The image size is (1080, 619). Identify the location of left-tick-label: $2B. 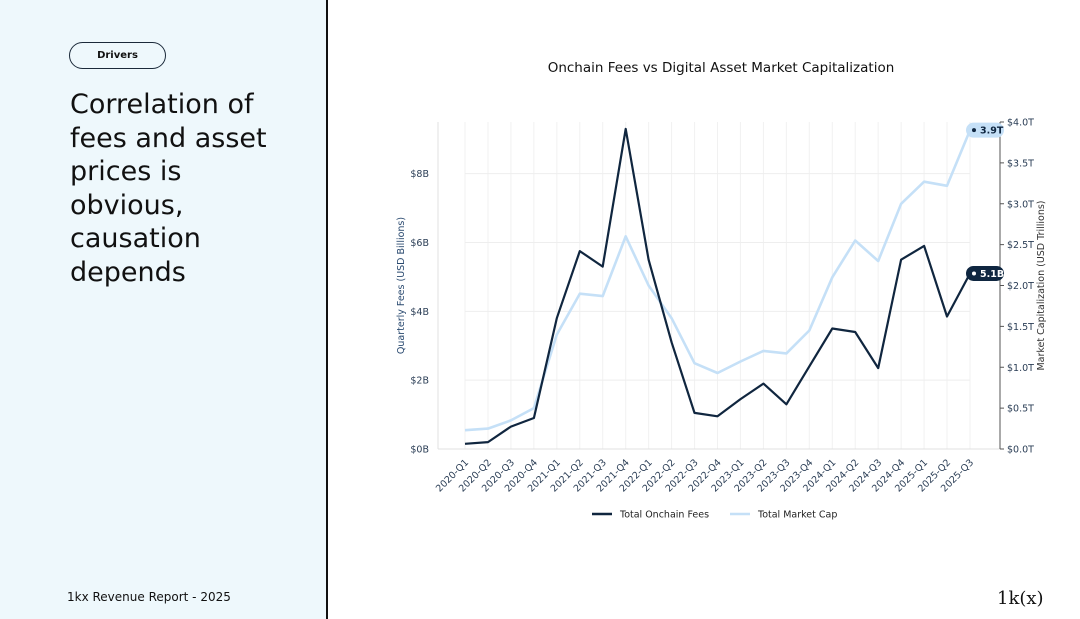
(419, 381).